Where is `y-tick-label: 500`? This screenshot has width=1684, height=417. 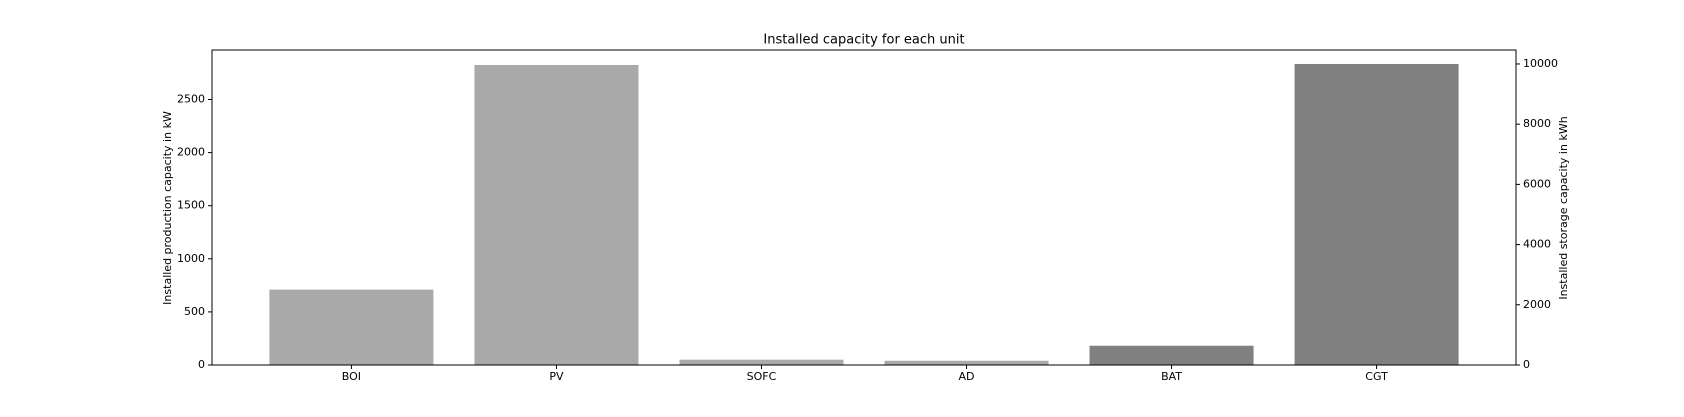 y-tick-label: 500 is located at coordinates (194, 311).